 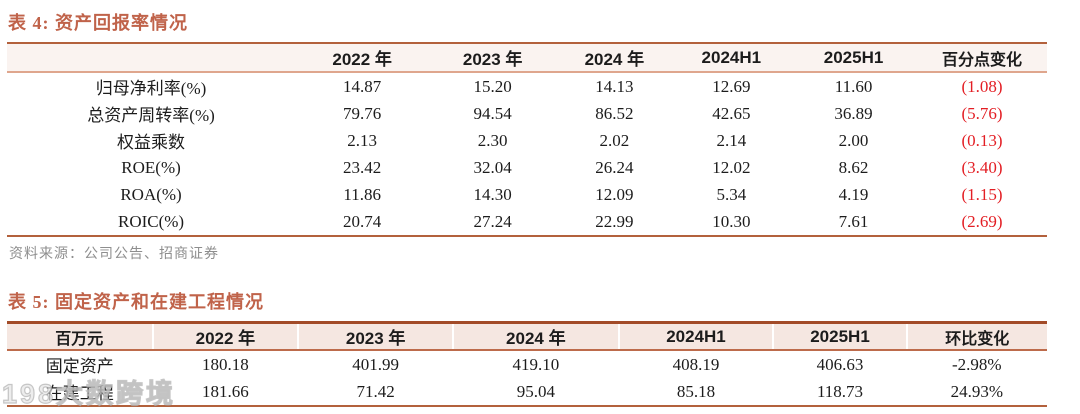 What do you see at coordinates (853, 194) in the screenshot?
I see `value-cell: 4.19` at bounding box center [853, 194].